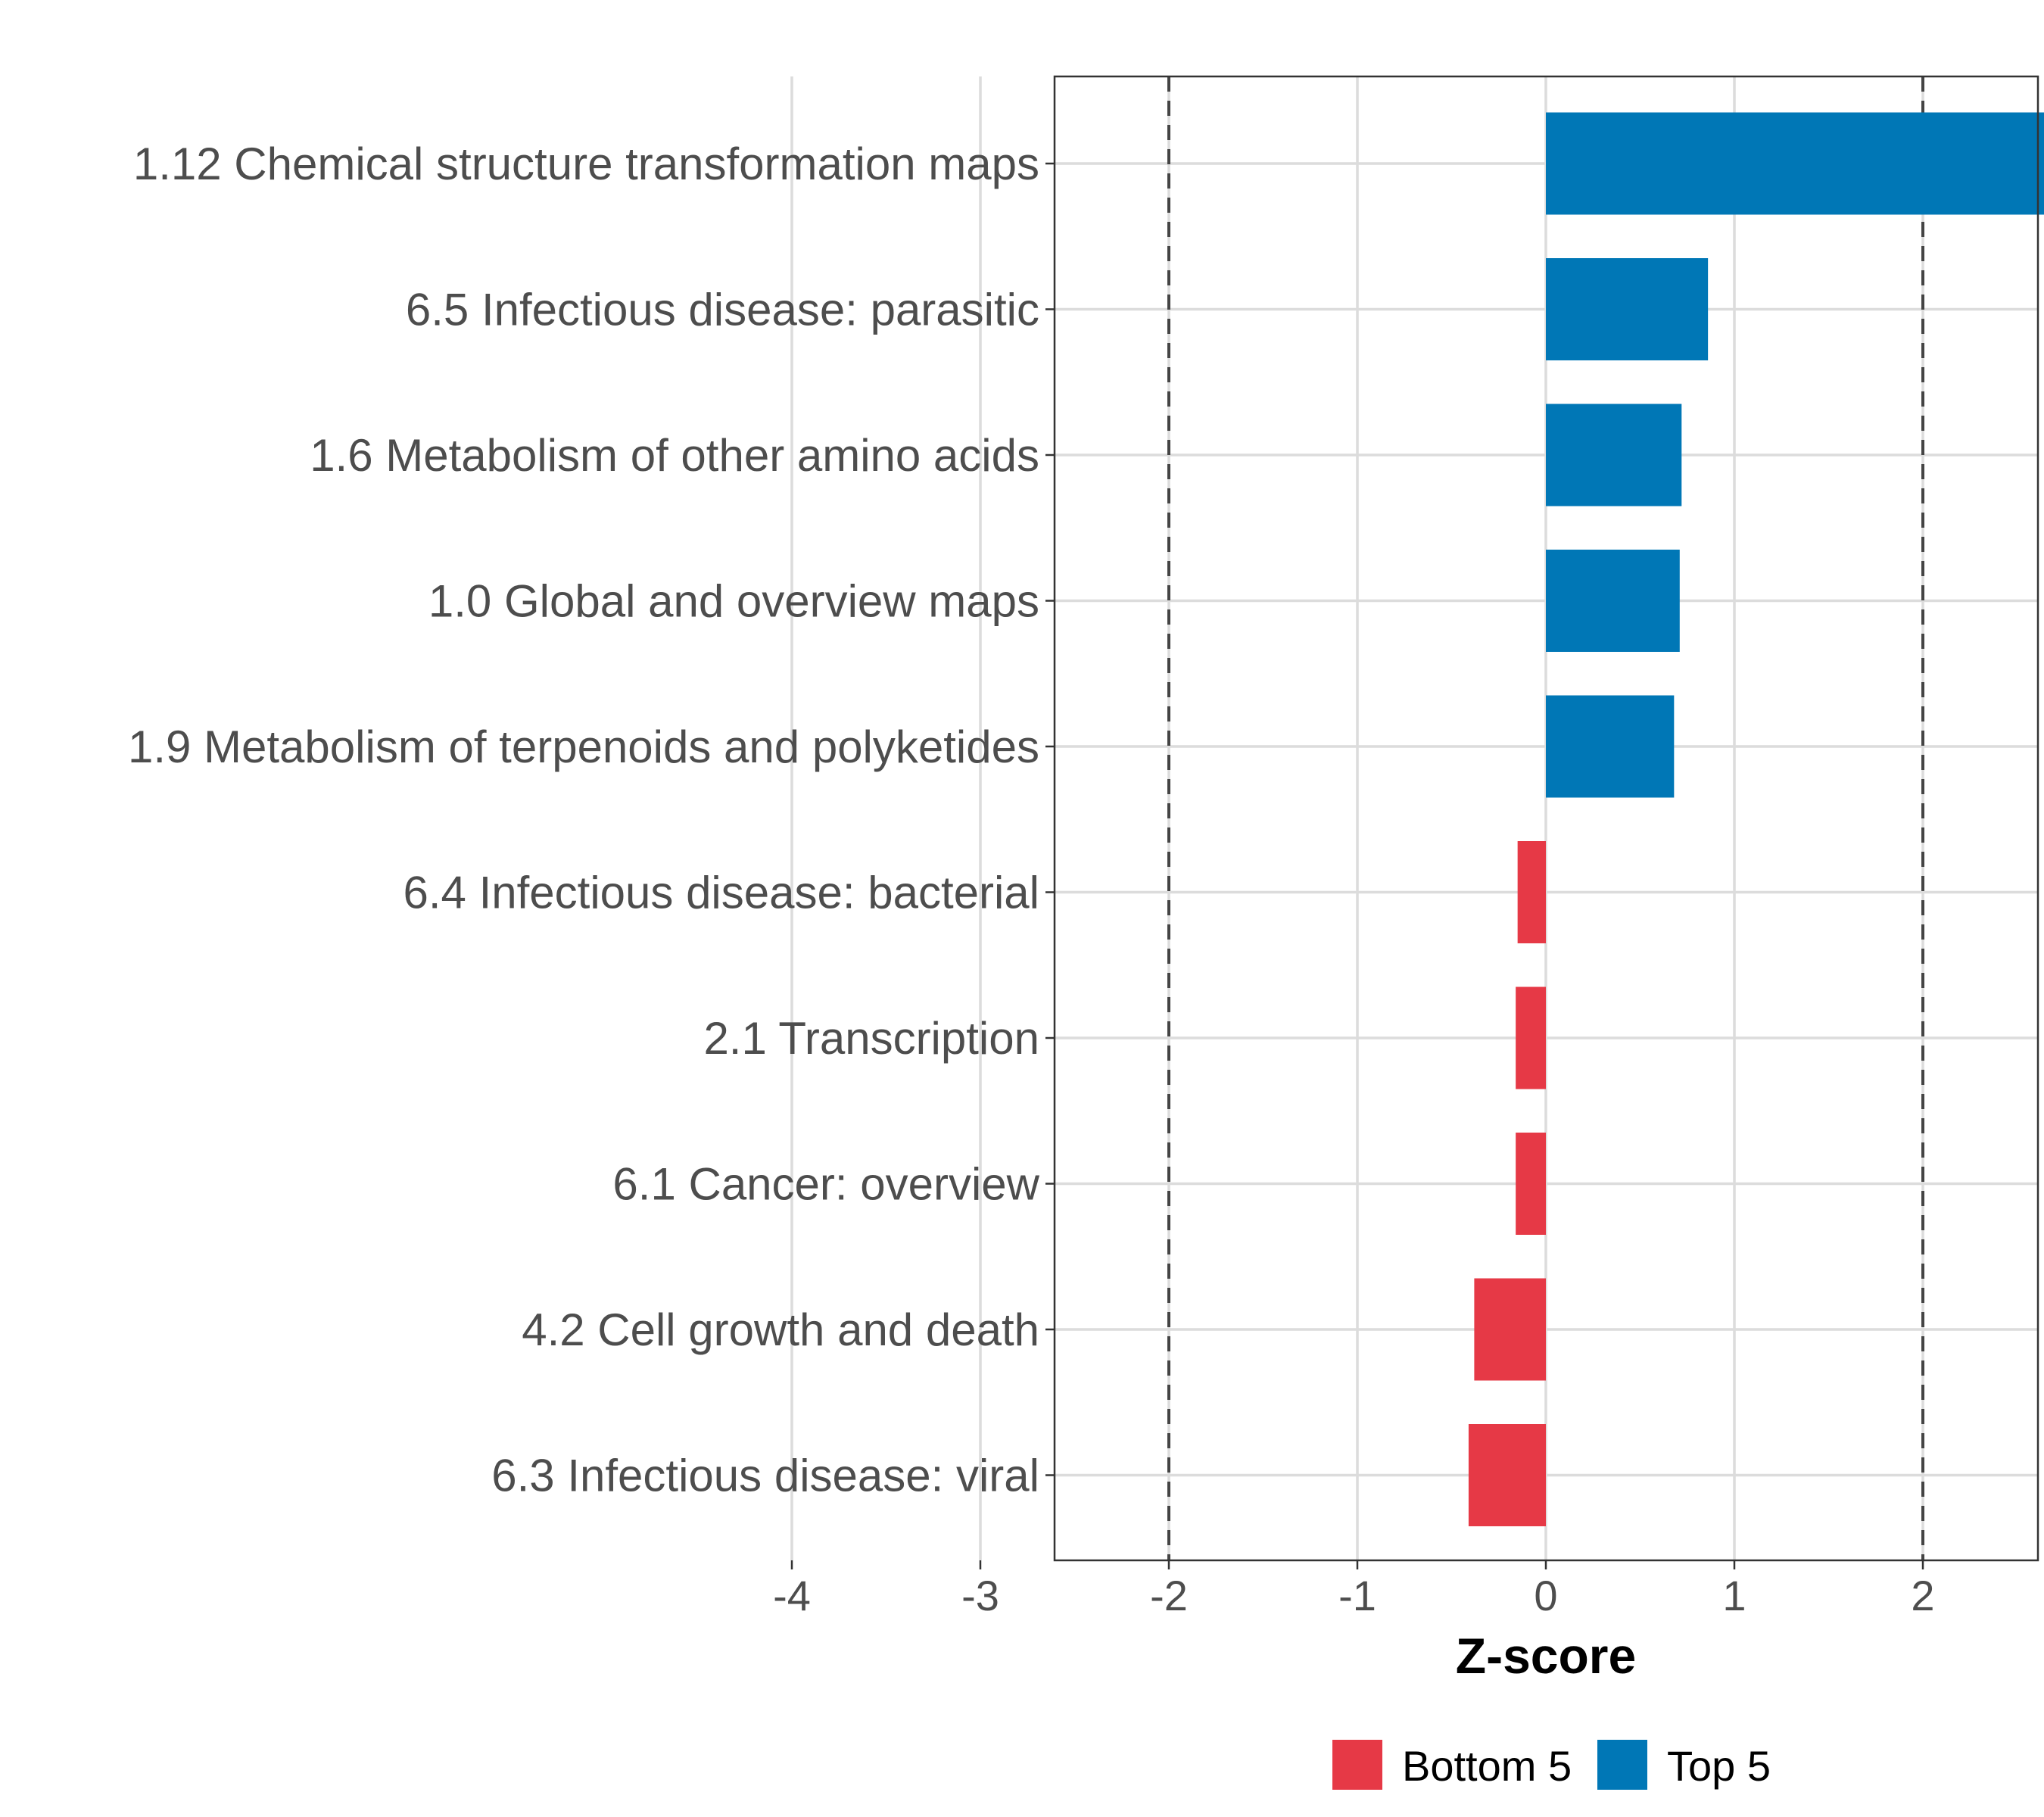  I want to click on y-tick-label: 6.3 Infectious disease: viral, so click(765, 1476).